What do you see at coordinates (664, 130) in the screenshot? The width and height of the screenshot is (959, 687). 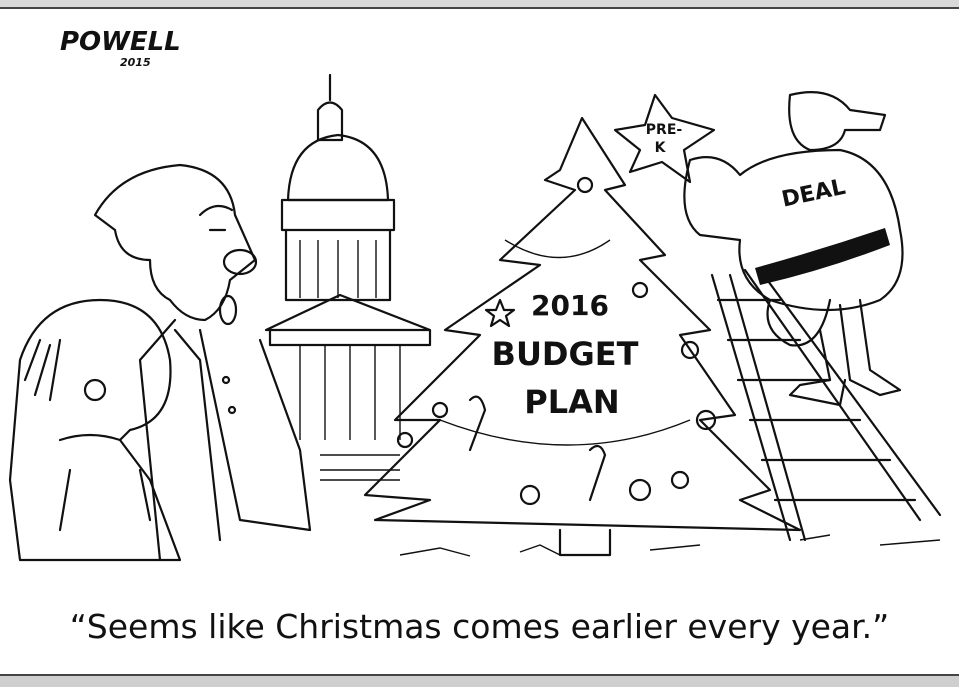 I see `star-label: PRE-` at bounding box center [664, 130].